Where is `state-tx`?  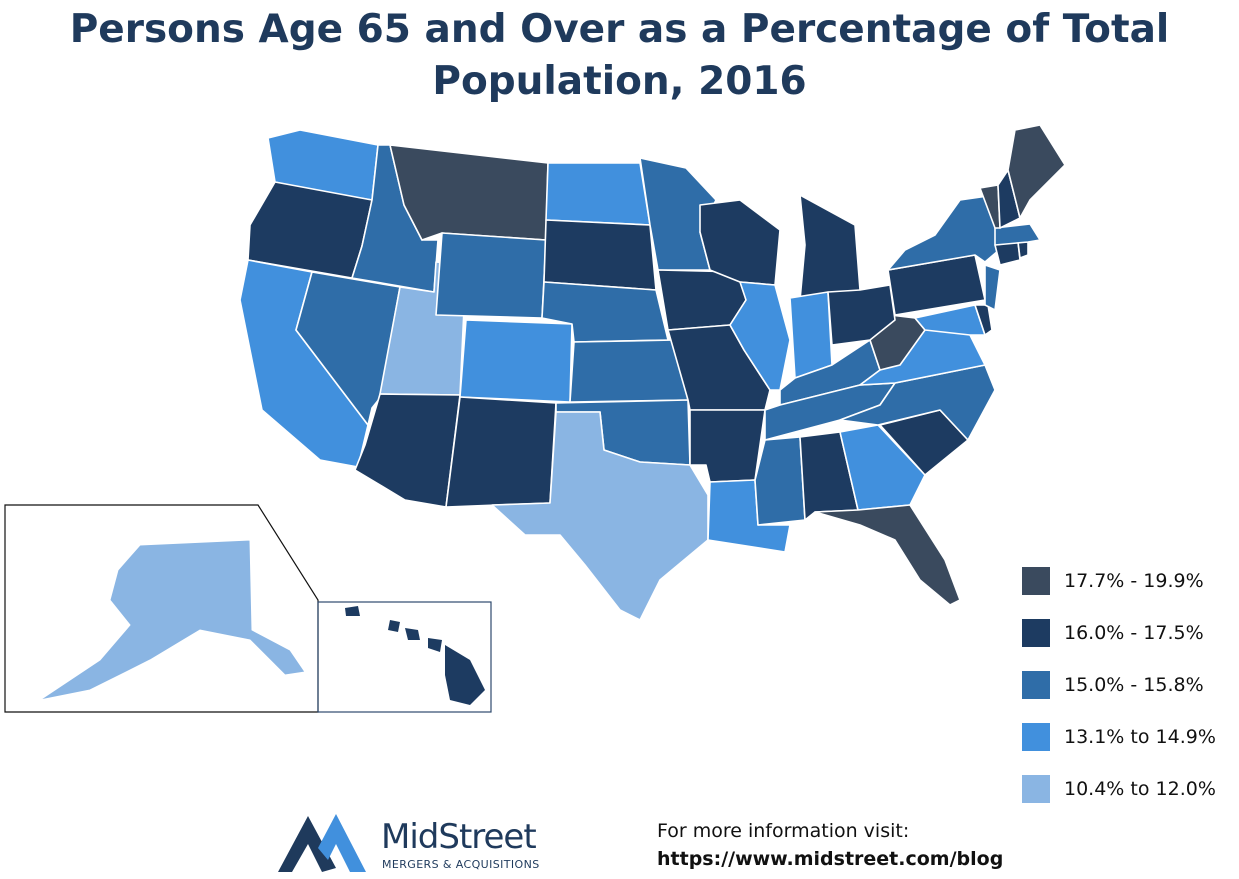 state-tx is located at coordinates (600, 516).